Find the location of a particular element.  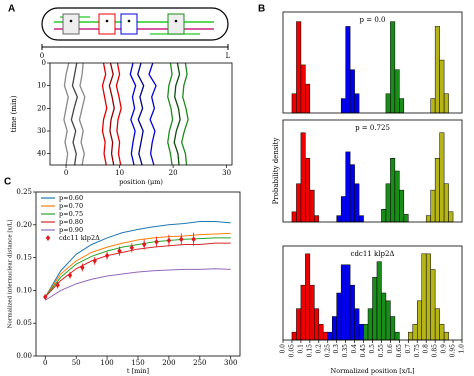

y-tick-label: 10 is located at coordinates (41, 86).